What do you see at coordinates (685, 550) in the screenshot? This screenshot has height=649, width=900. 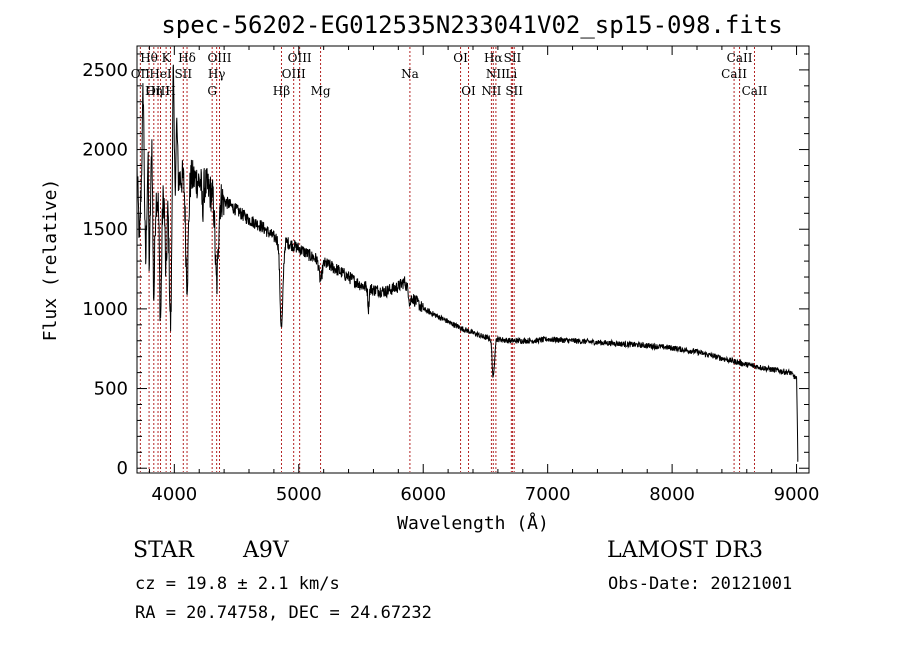 I see `survey-name: LAMOST DR3` at bounding box center [685, 550].